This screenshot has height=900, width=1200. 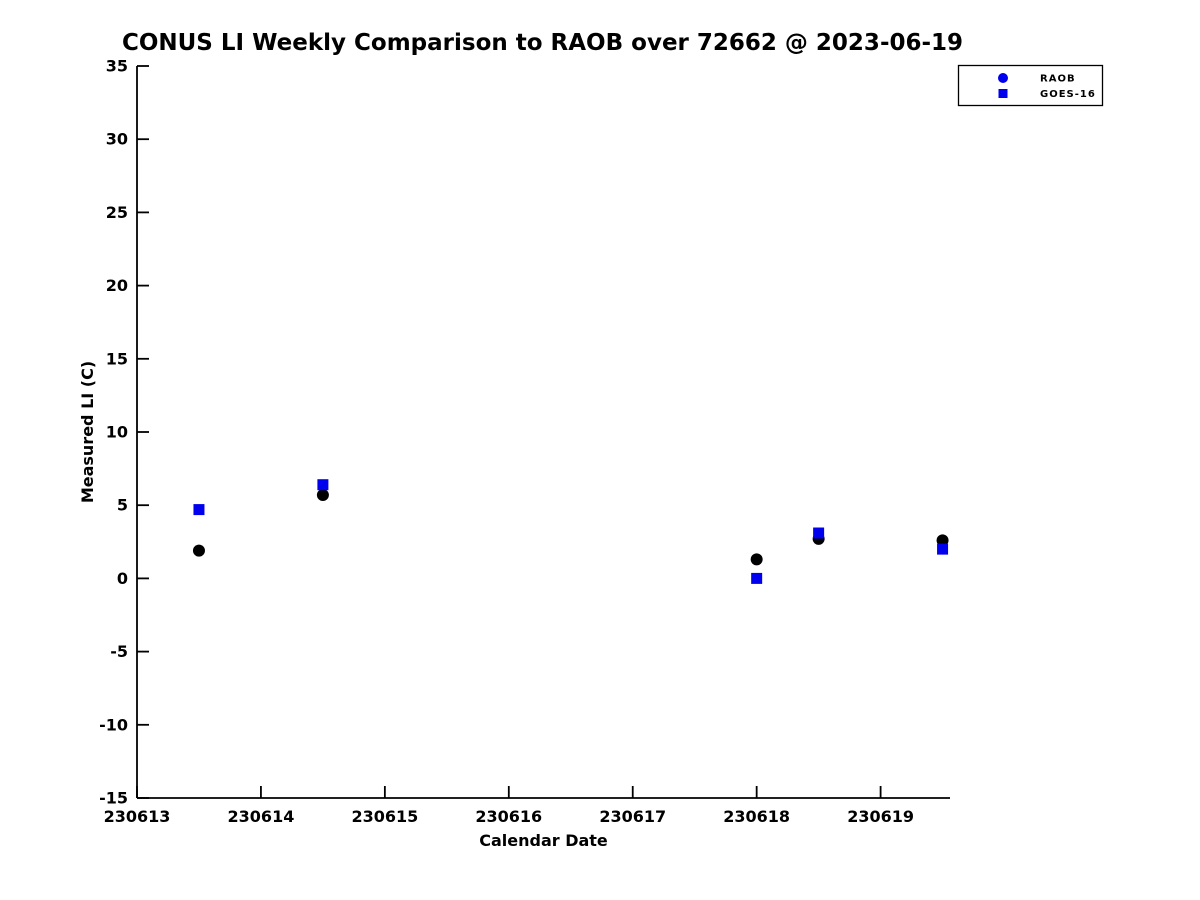 What do you see at coordinates (1068, 94) in the screenshot?
I see `legend-label: GOES-16` at bounding box center [1068, 94].